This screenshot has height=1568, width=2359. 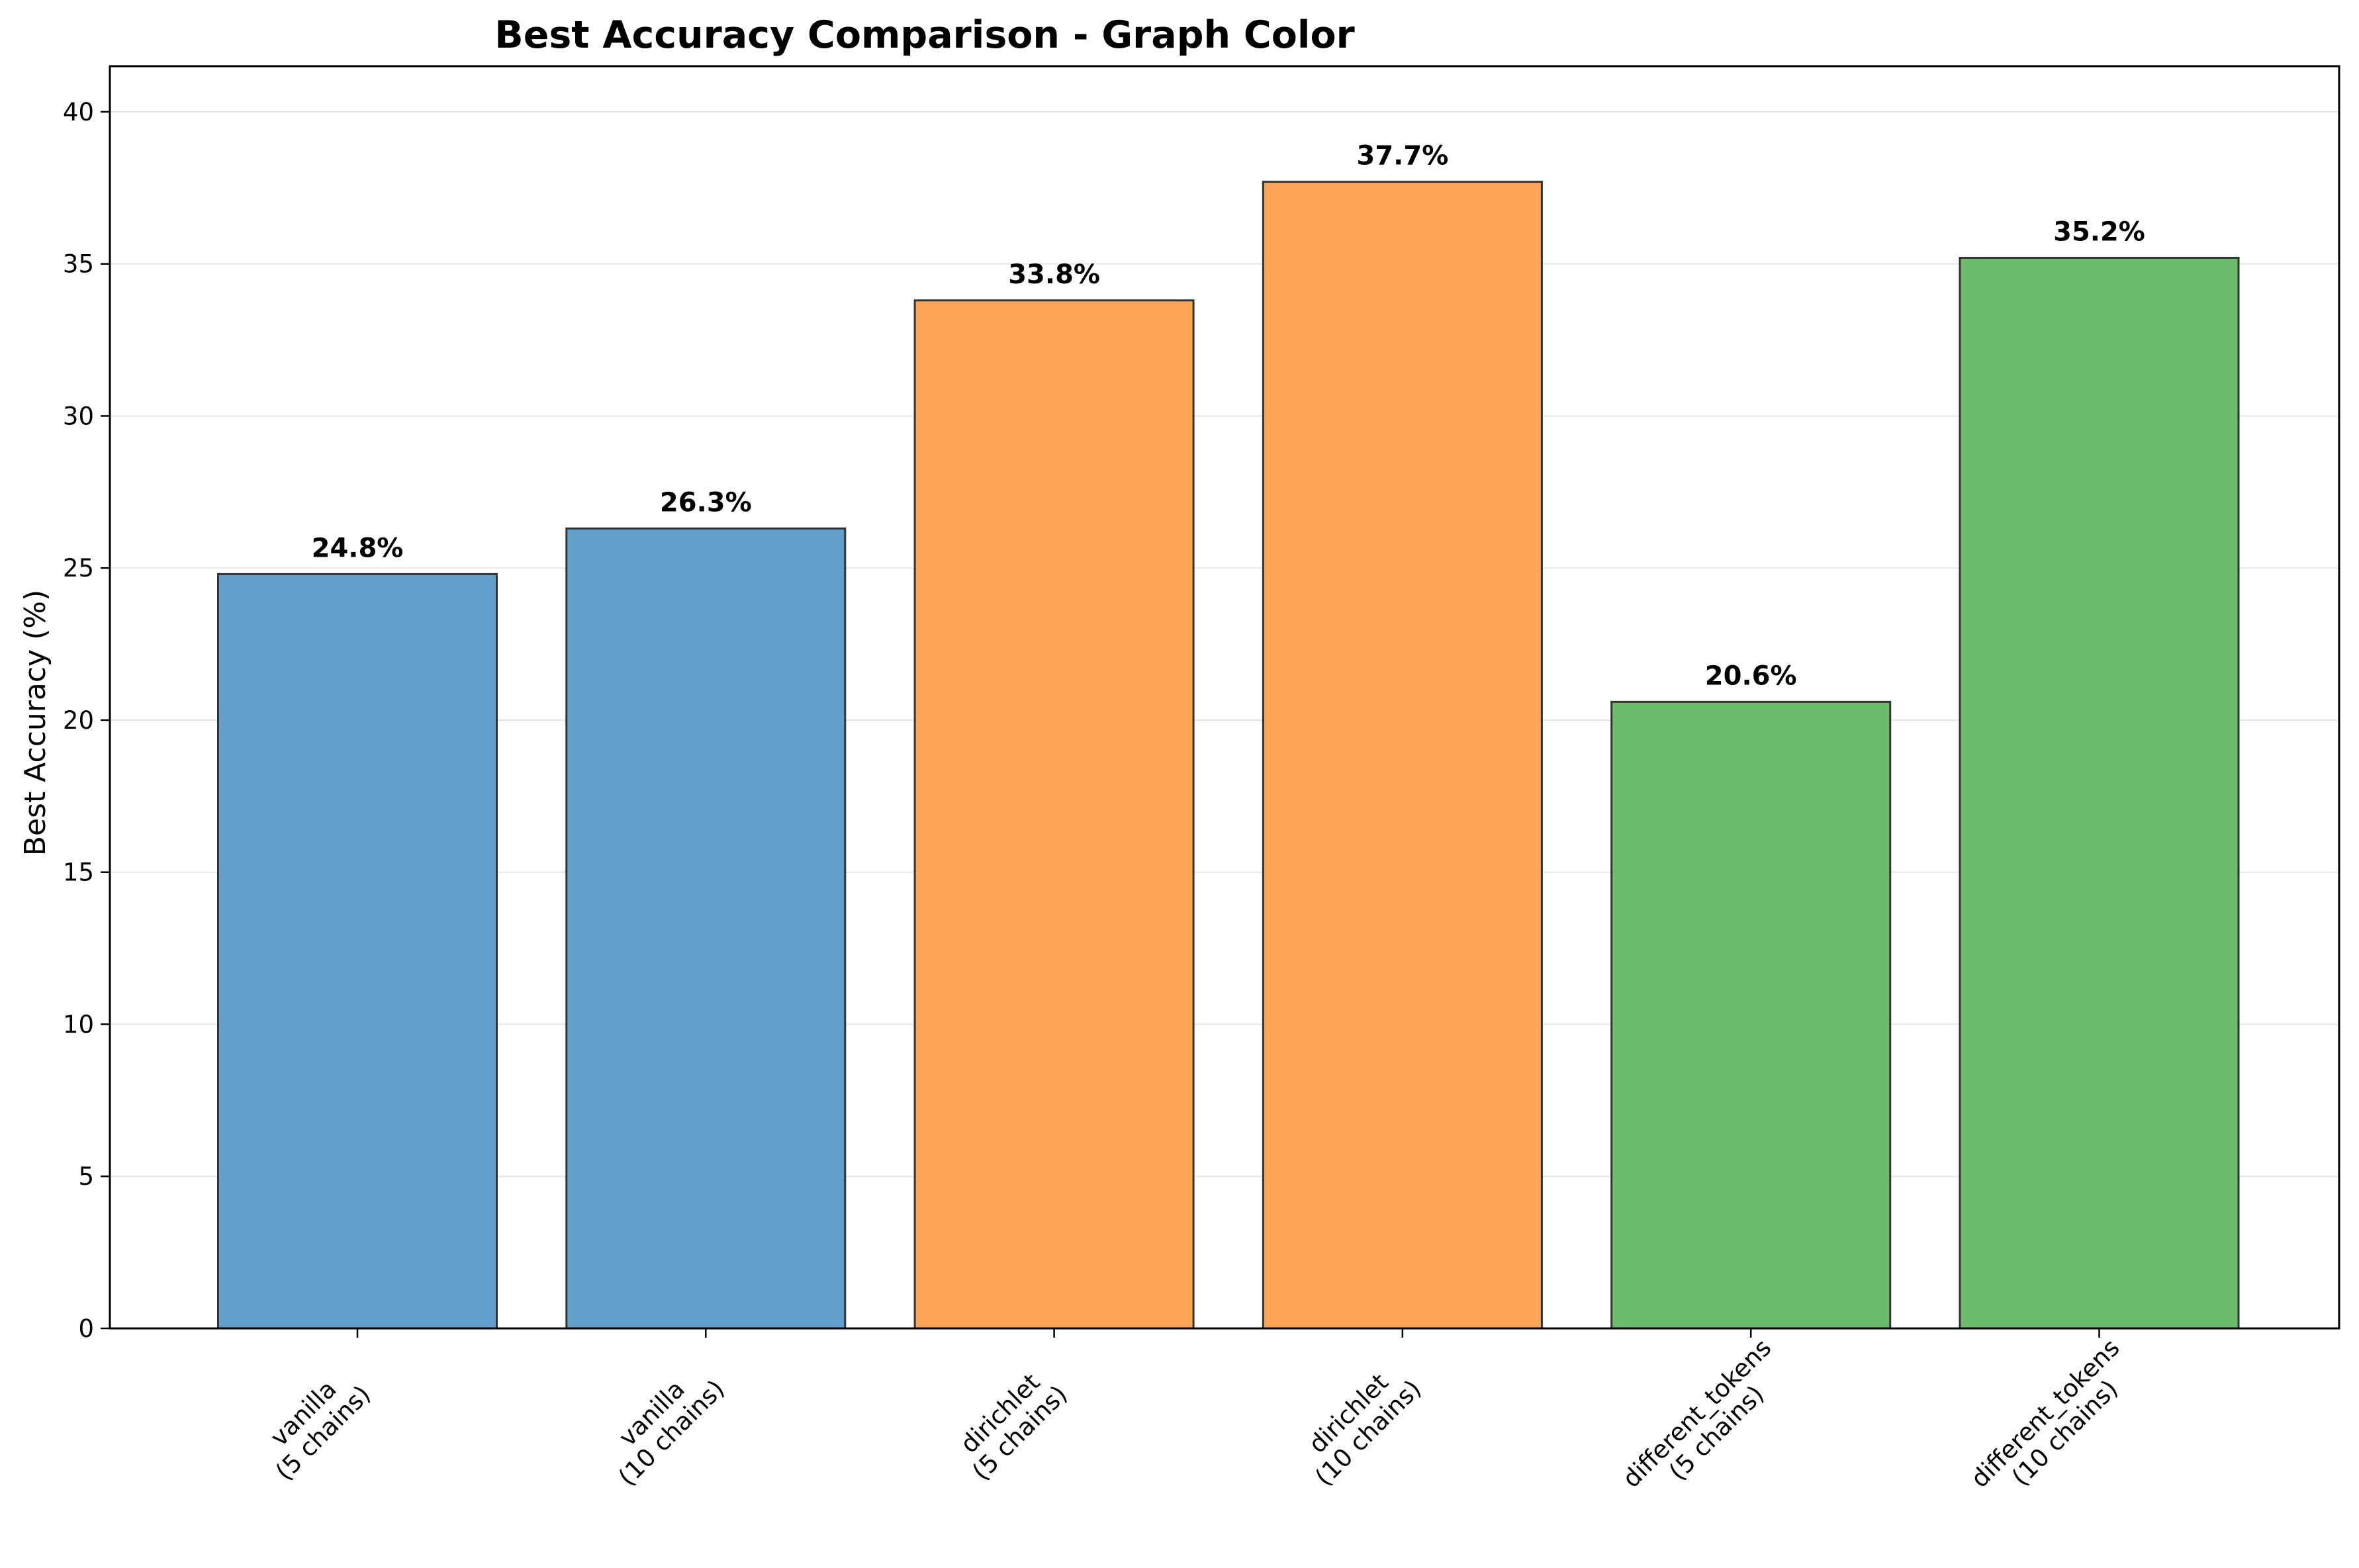 What do you see at coordinates (78, 1024) in the screenshot?
I see `y-tick-label: 10` at bounding box center [78, 1024].